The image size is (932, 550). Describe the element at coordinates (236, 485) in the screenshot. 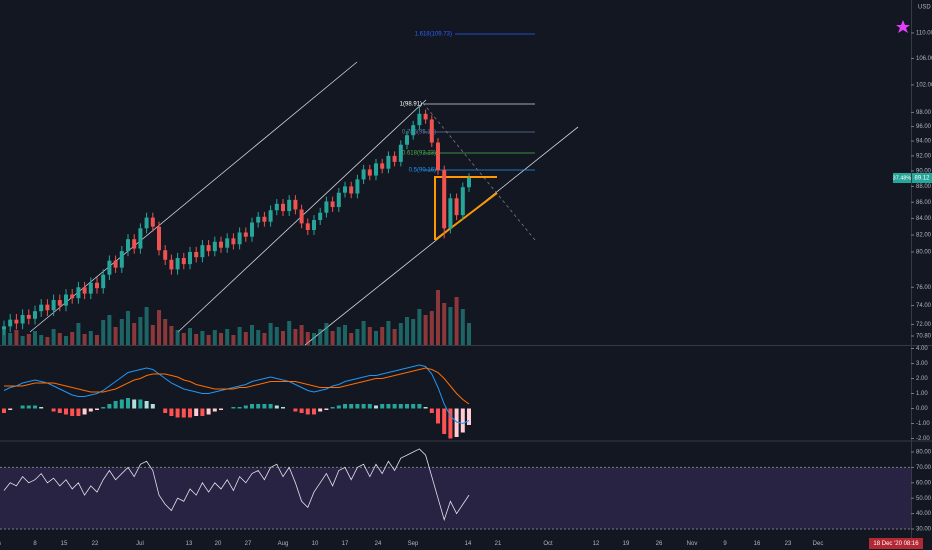

I see `rsi-line` at that location.